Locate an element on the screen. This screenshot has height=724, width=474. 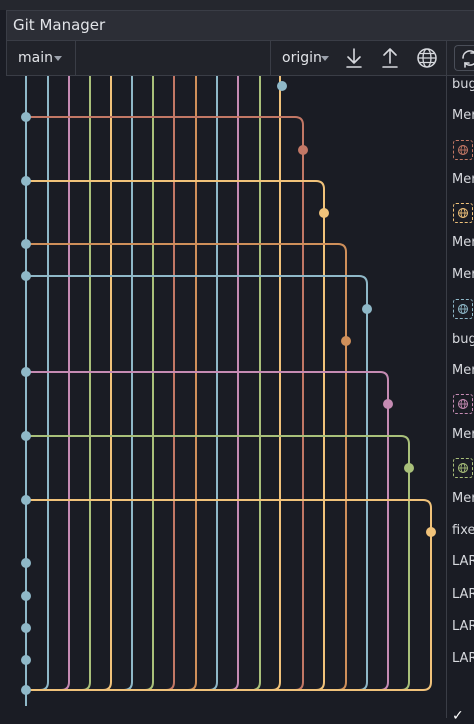
branch-dropdown: main is located at coordinates (41, 58).